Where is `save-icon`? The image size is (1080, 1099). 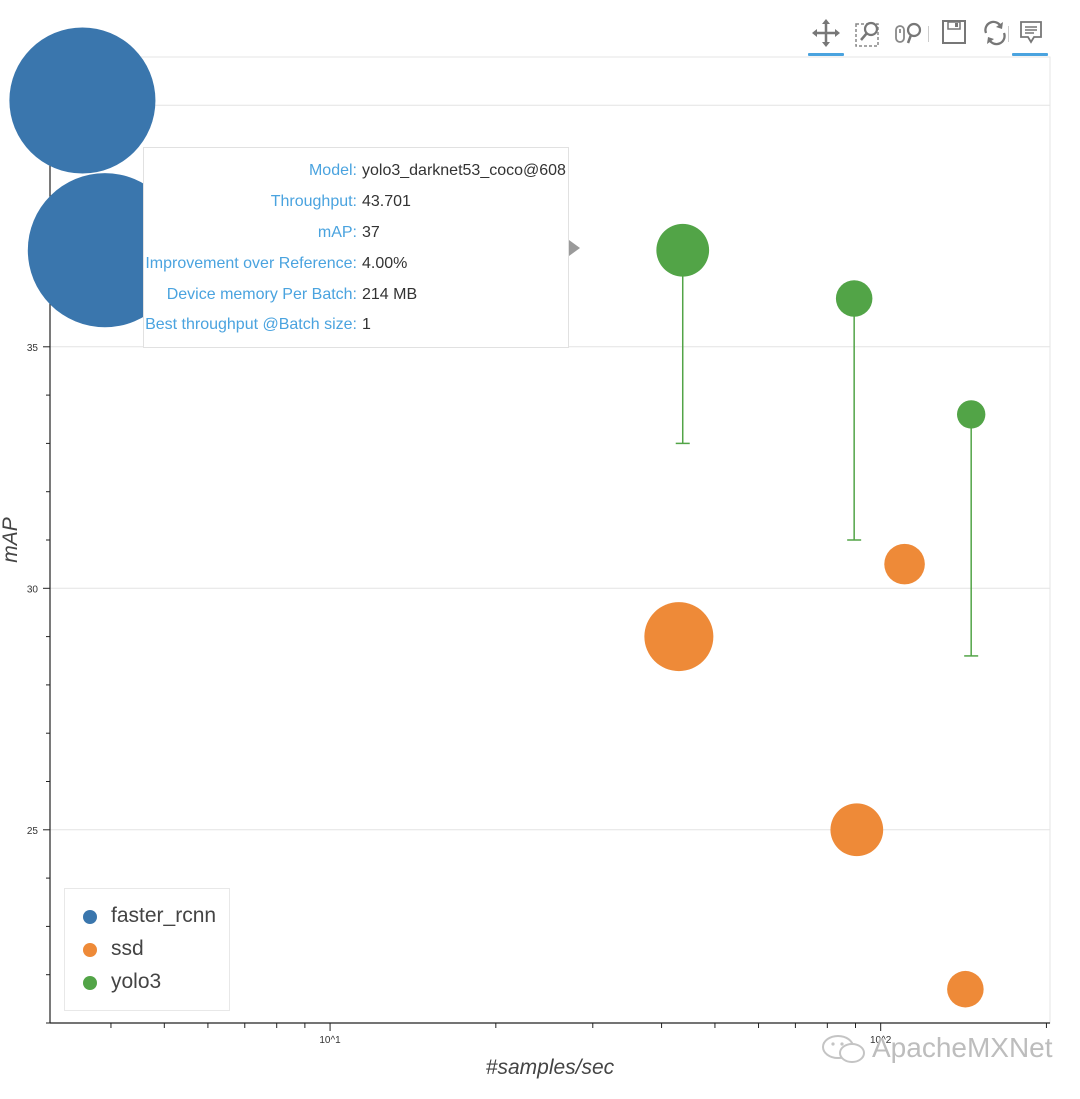
save-icon is located at coordinates (954, 32).